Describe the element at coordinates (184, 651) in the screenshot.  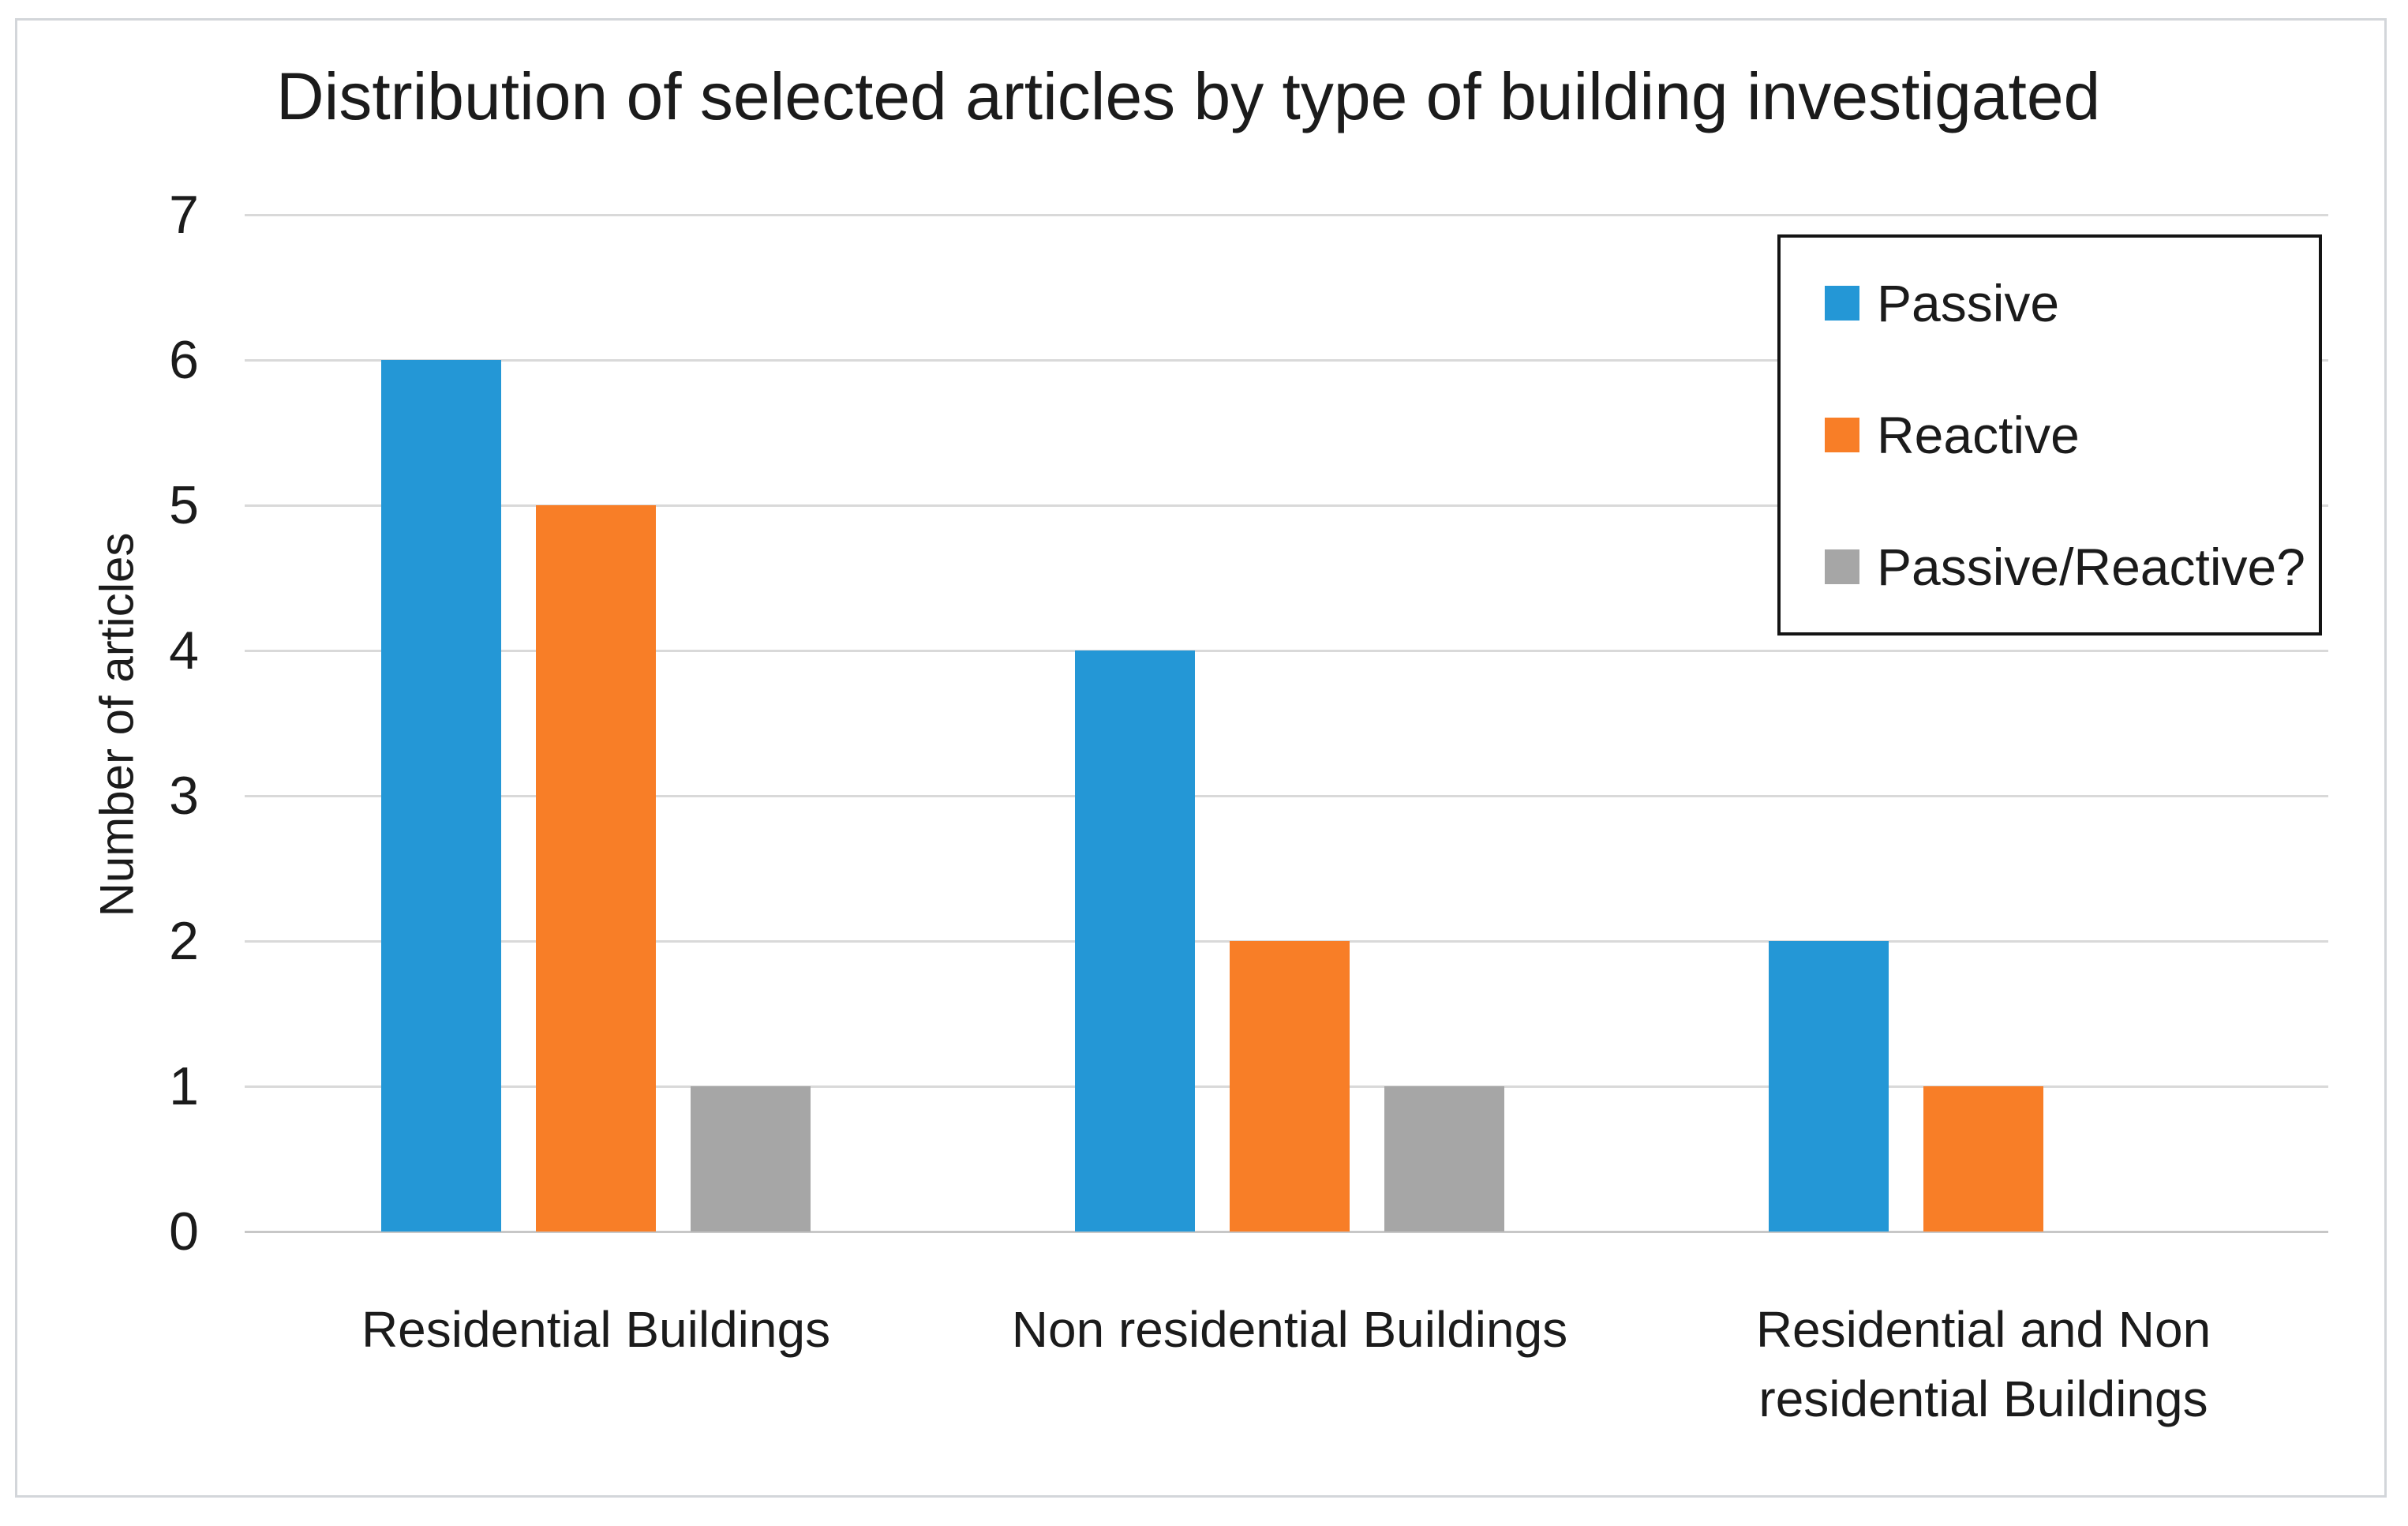
I see `y-tick-label: 4` at that location.